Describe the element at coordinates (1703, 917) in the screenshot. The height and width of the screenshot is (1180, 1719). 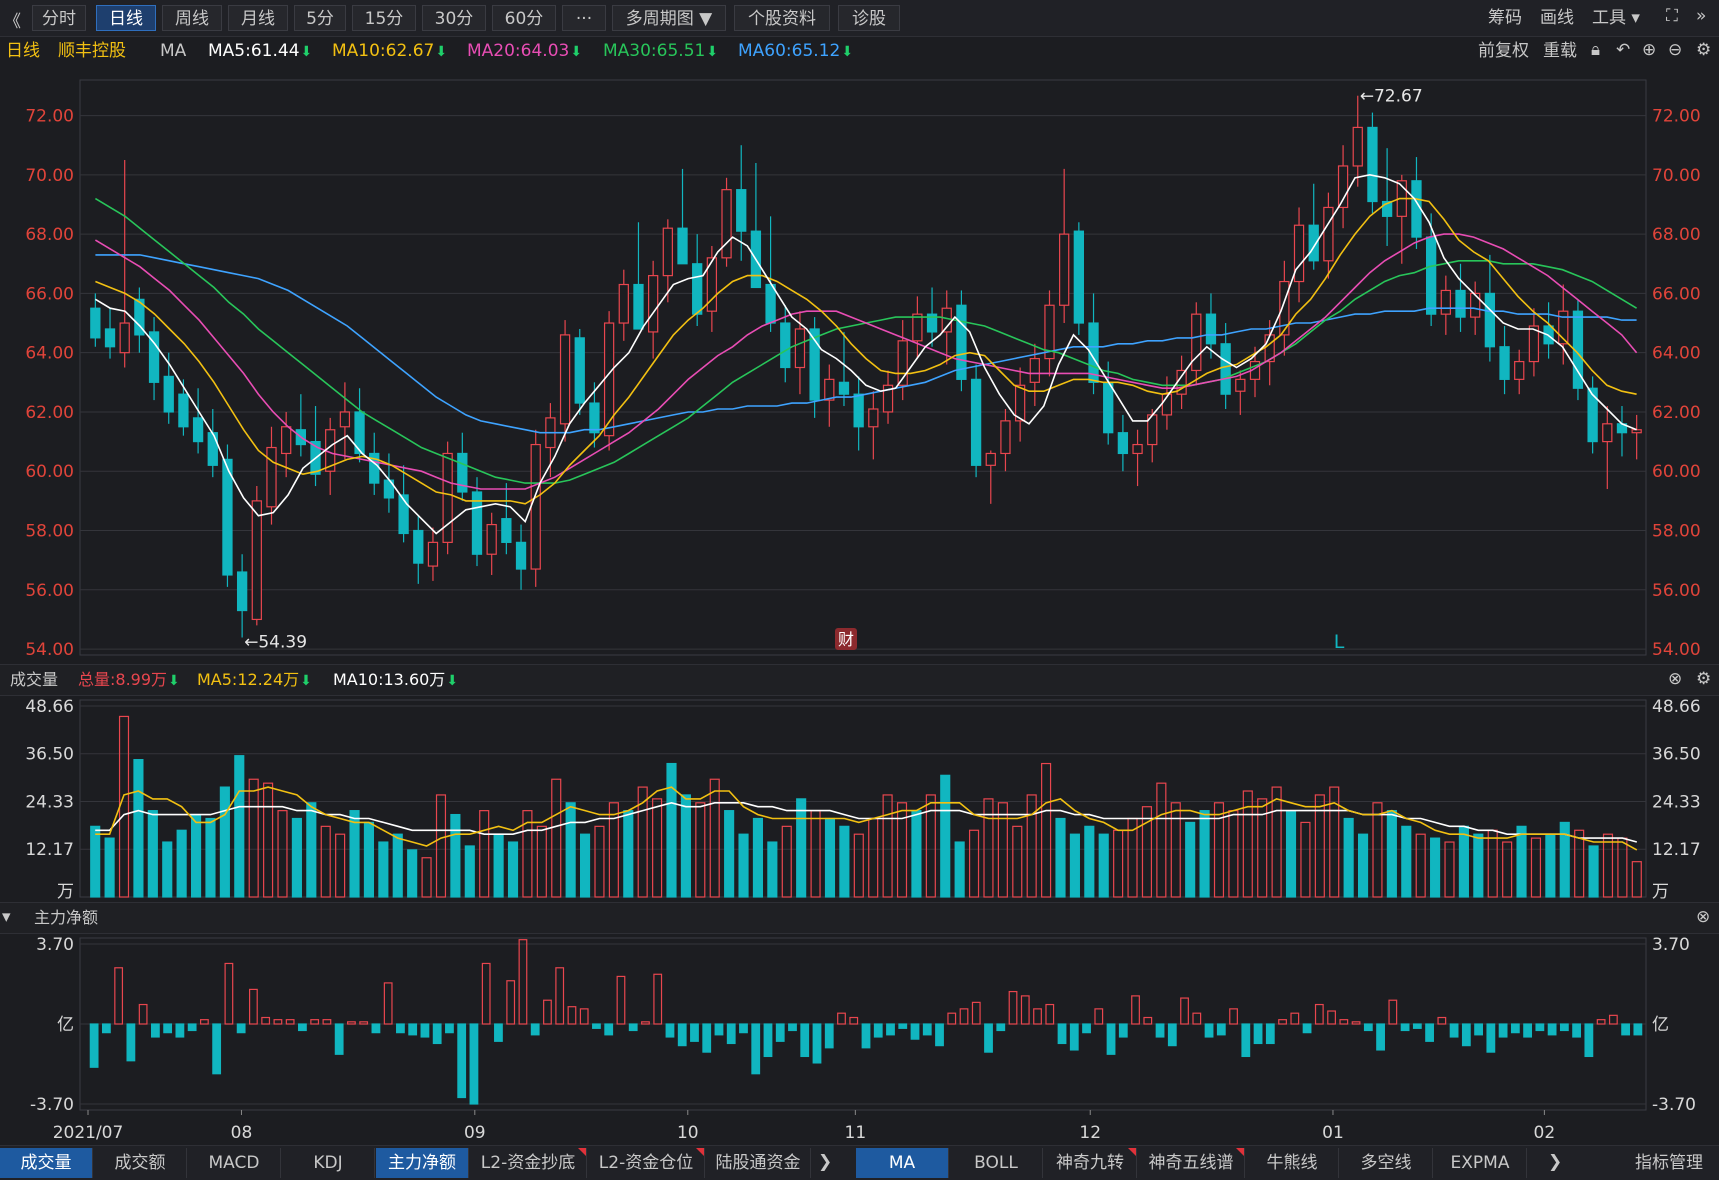
I see `capital-close-icon: ⊗` at that location.